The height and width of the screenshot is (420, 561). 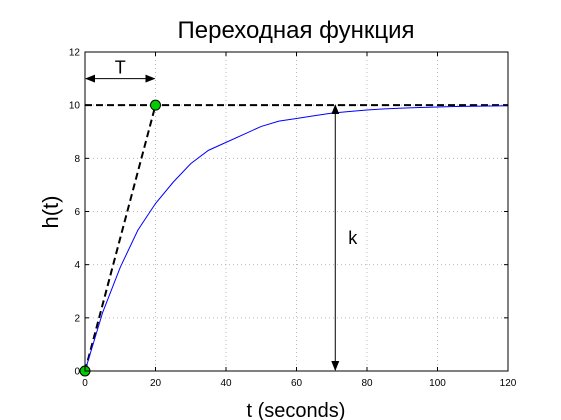 I want to click on y-axis-label: h(t), so click(x=50, y=212).